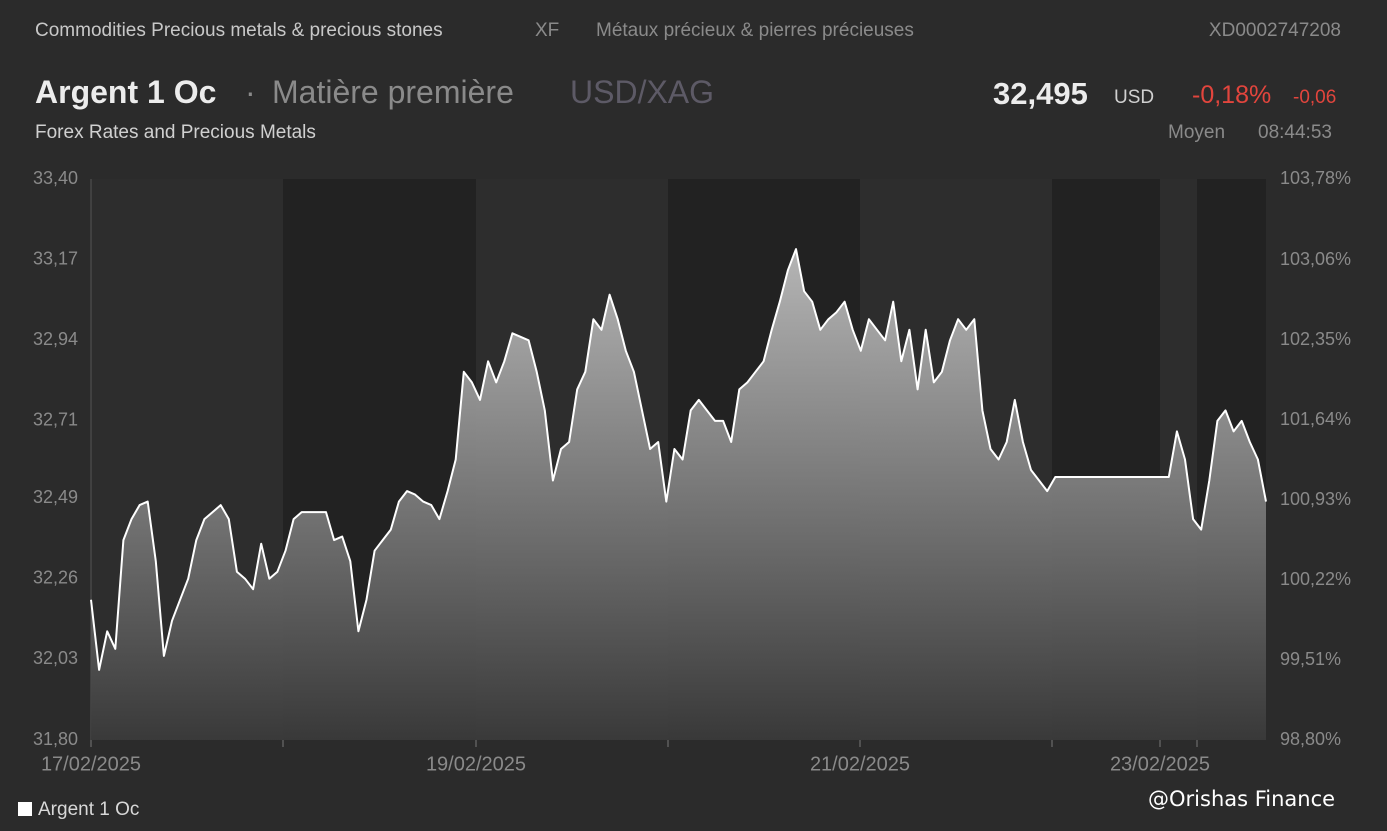 This screenshot has height=831, width=1387. Describe the element at coordinates (1315, 419) in the screenshot. I see `y2-tick-label: 101,64%` at that location.